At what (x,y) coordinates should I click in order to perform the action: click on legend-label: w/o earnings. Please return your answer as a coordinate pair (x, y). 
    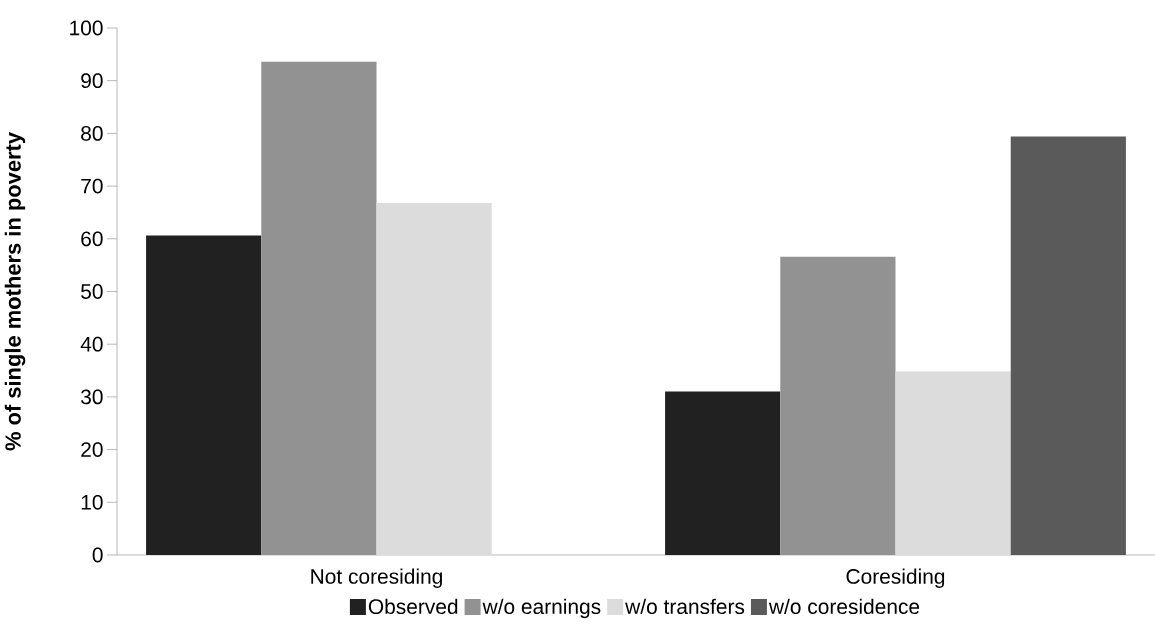
    Looking at the image, I should click on (541, 608).